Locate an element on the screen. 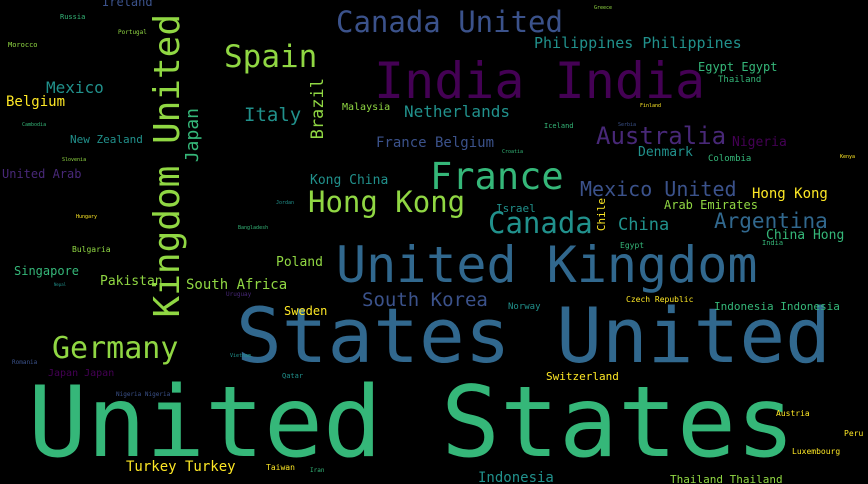  word-colombia: Colombia is located at coordinates (730, 159).